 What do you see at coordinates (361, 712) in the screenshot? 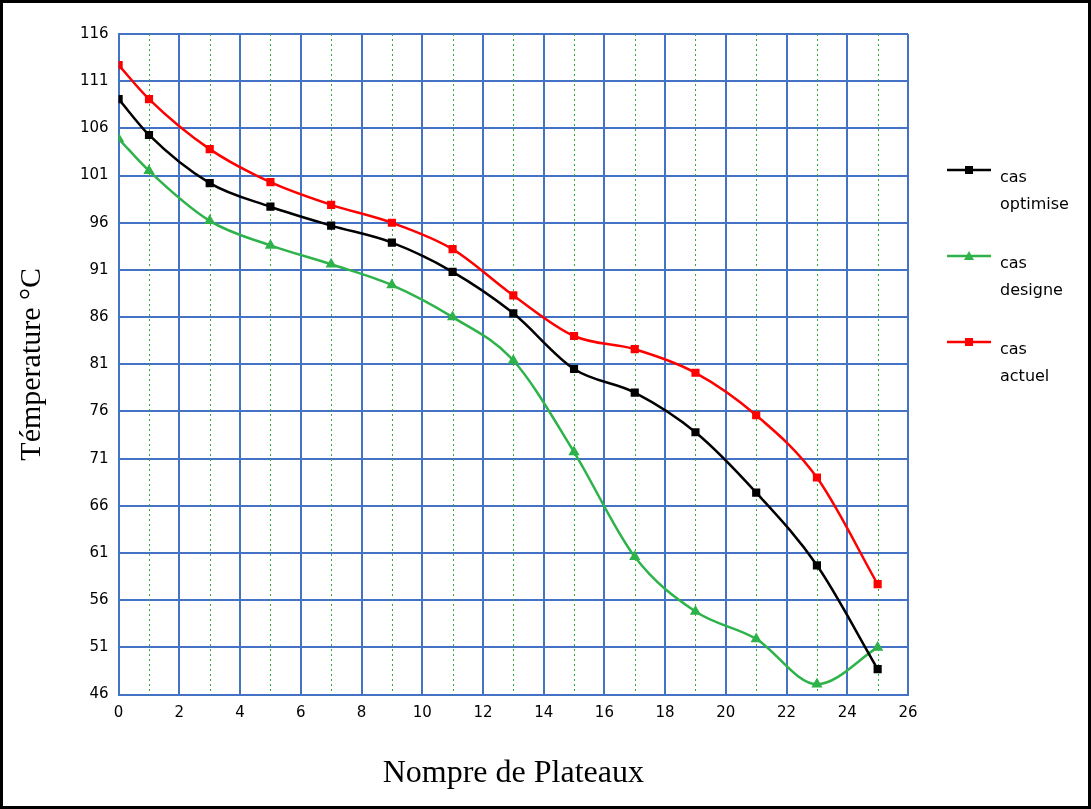
I see `x-tick-label: 8` at bounding box center [361, 712].